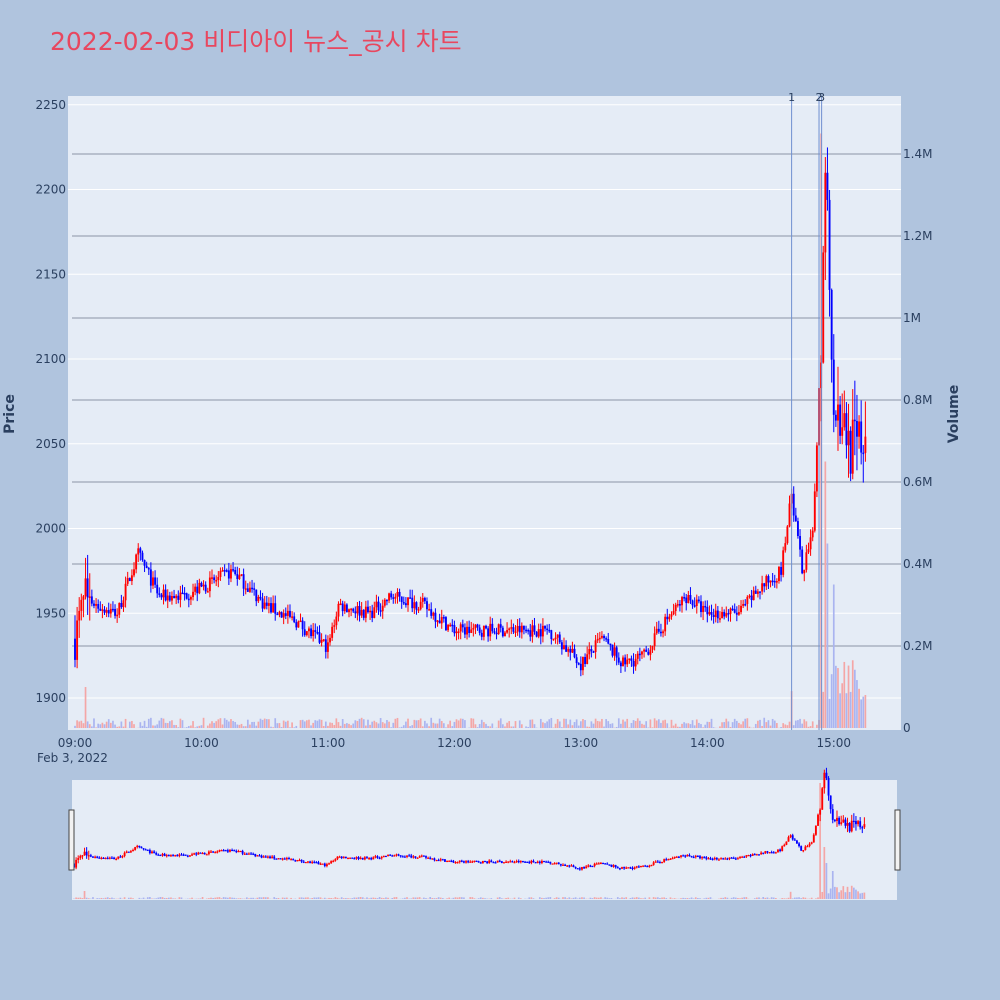 This screenshot has width=1000, height=1000. Describe the element at coordinates (71, 840) in the screenshot. I see `range-slider-left-handle` at that location.